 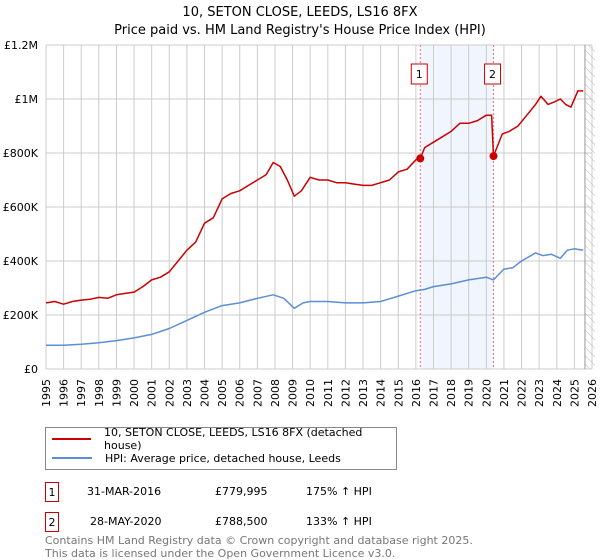 I want to click on x-tick-label: 1996, so click(x=64, y=393).